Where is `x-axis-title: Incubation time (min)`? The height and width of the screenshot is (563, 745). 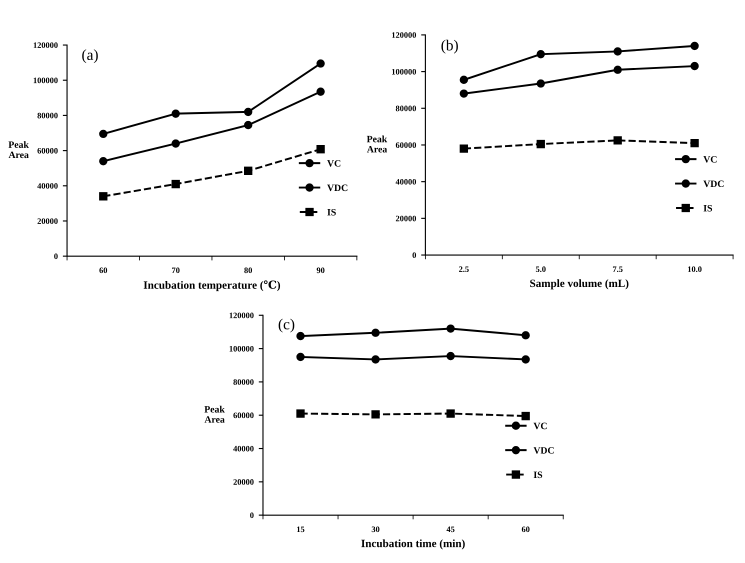
x-axis-title: Incubation time (min) is located at coordinates (413, 544).